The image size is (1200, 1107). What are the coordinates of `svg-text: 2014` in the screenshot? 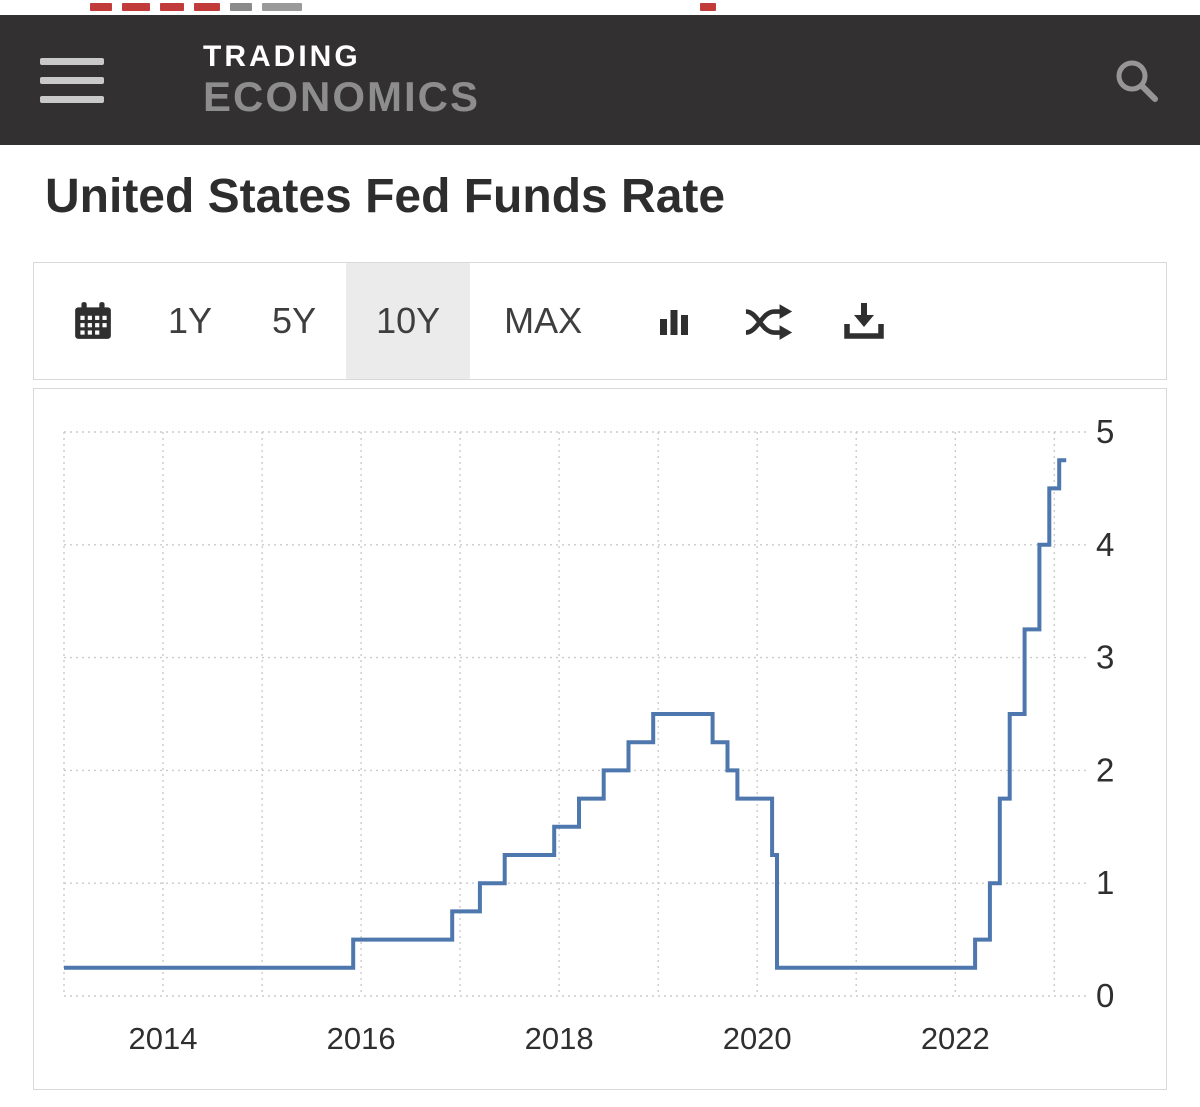 It's located at (163, 1038).